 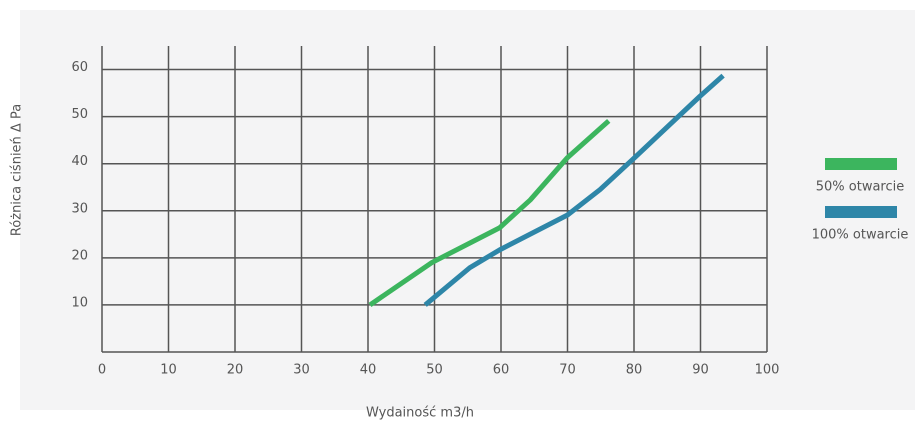 I want to click on y-tick-label: 30, so click(x=79, y=208).